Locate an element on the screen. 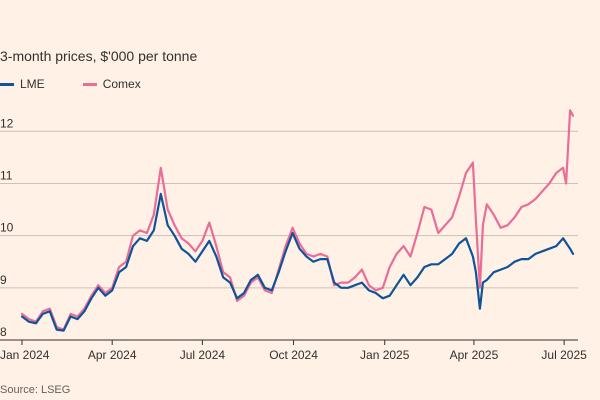  legend-swatch-comex is located at coordinates (89, 84).